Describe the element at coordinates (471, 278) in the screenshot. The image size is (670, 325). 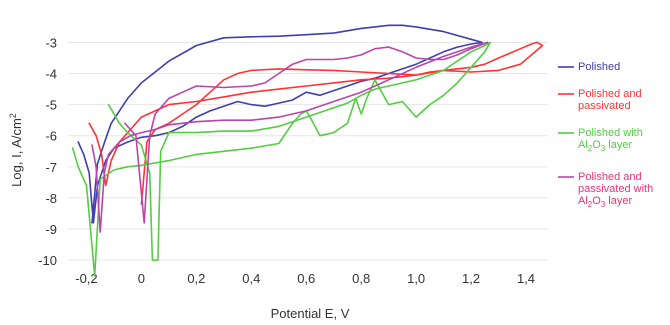
I see `x-tick-label: 1,2` at that location.